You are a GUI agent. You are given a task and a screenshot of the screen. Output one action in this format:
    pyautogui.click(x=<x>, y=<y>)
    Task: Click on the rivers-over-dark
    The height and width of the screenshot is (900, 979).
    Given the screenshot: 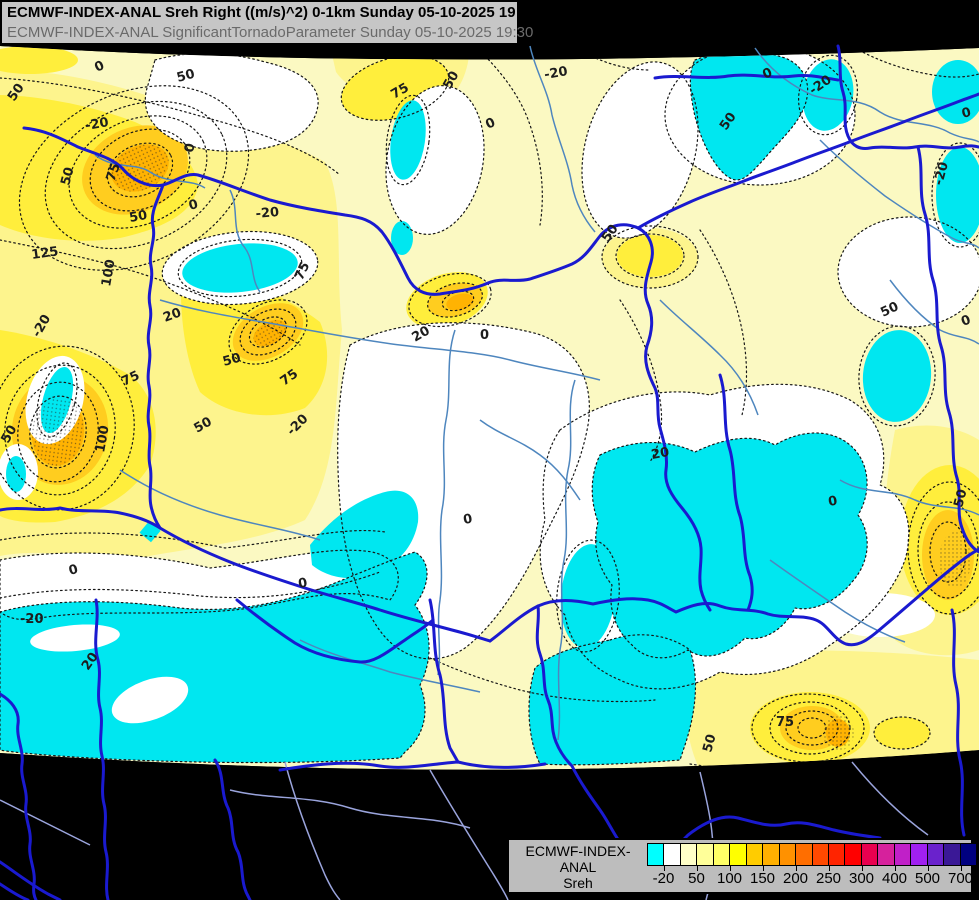 What is the action you would take?
    pyautogui.click(x=464, y=830)
    